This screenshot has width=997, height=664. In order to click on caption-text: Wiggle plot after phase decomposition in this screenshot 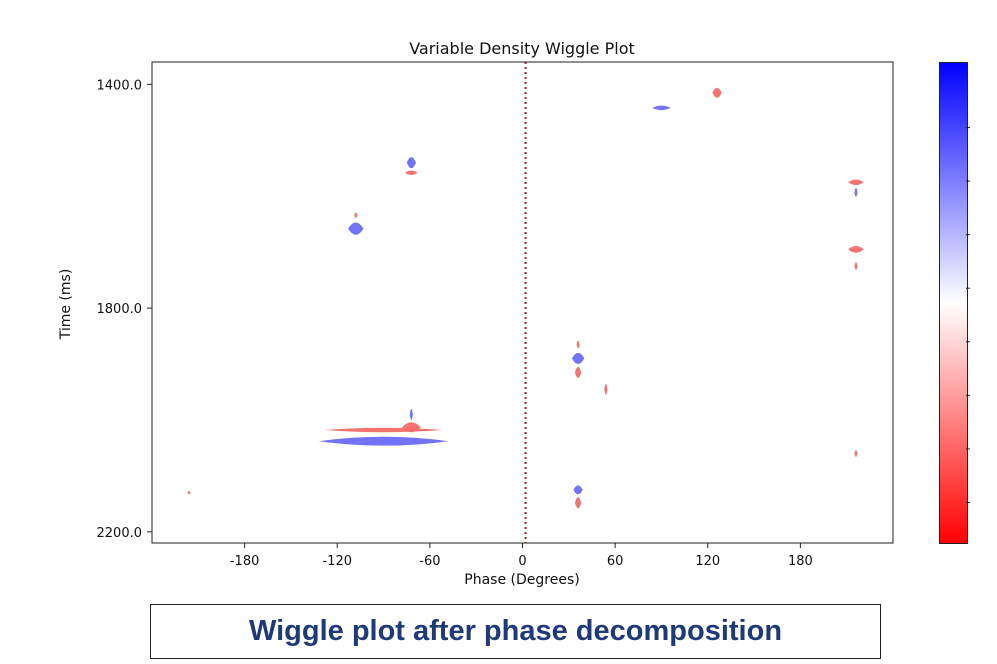, I will do `click(515, 631)`.